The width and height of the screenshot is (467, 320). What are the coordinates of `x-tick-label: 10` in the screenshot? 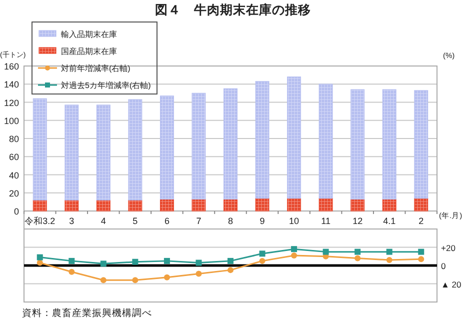 It's located at (294, 221).